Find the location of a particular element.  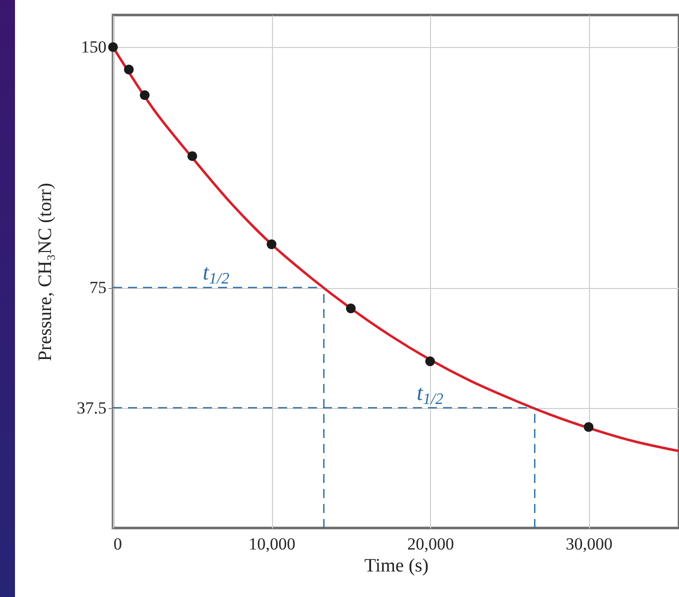

x-tick-label: 30,000 is located at coordinates (589, 544).